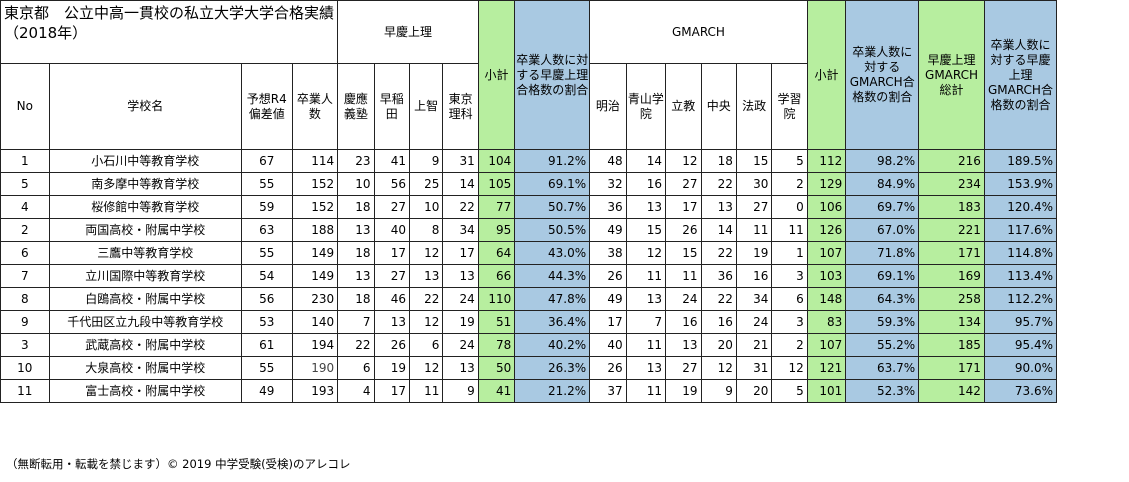  What do you see at coordinates (1020, 253) in the screenshot?
I see `cell-ratio3: 114.8%` at bounding box center [1020, 253].